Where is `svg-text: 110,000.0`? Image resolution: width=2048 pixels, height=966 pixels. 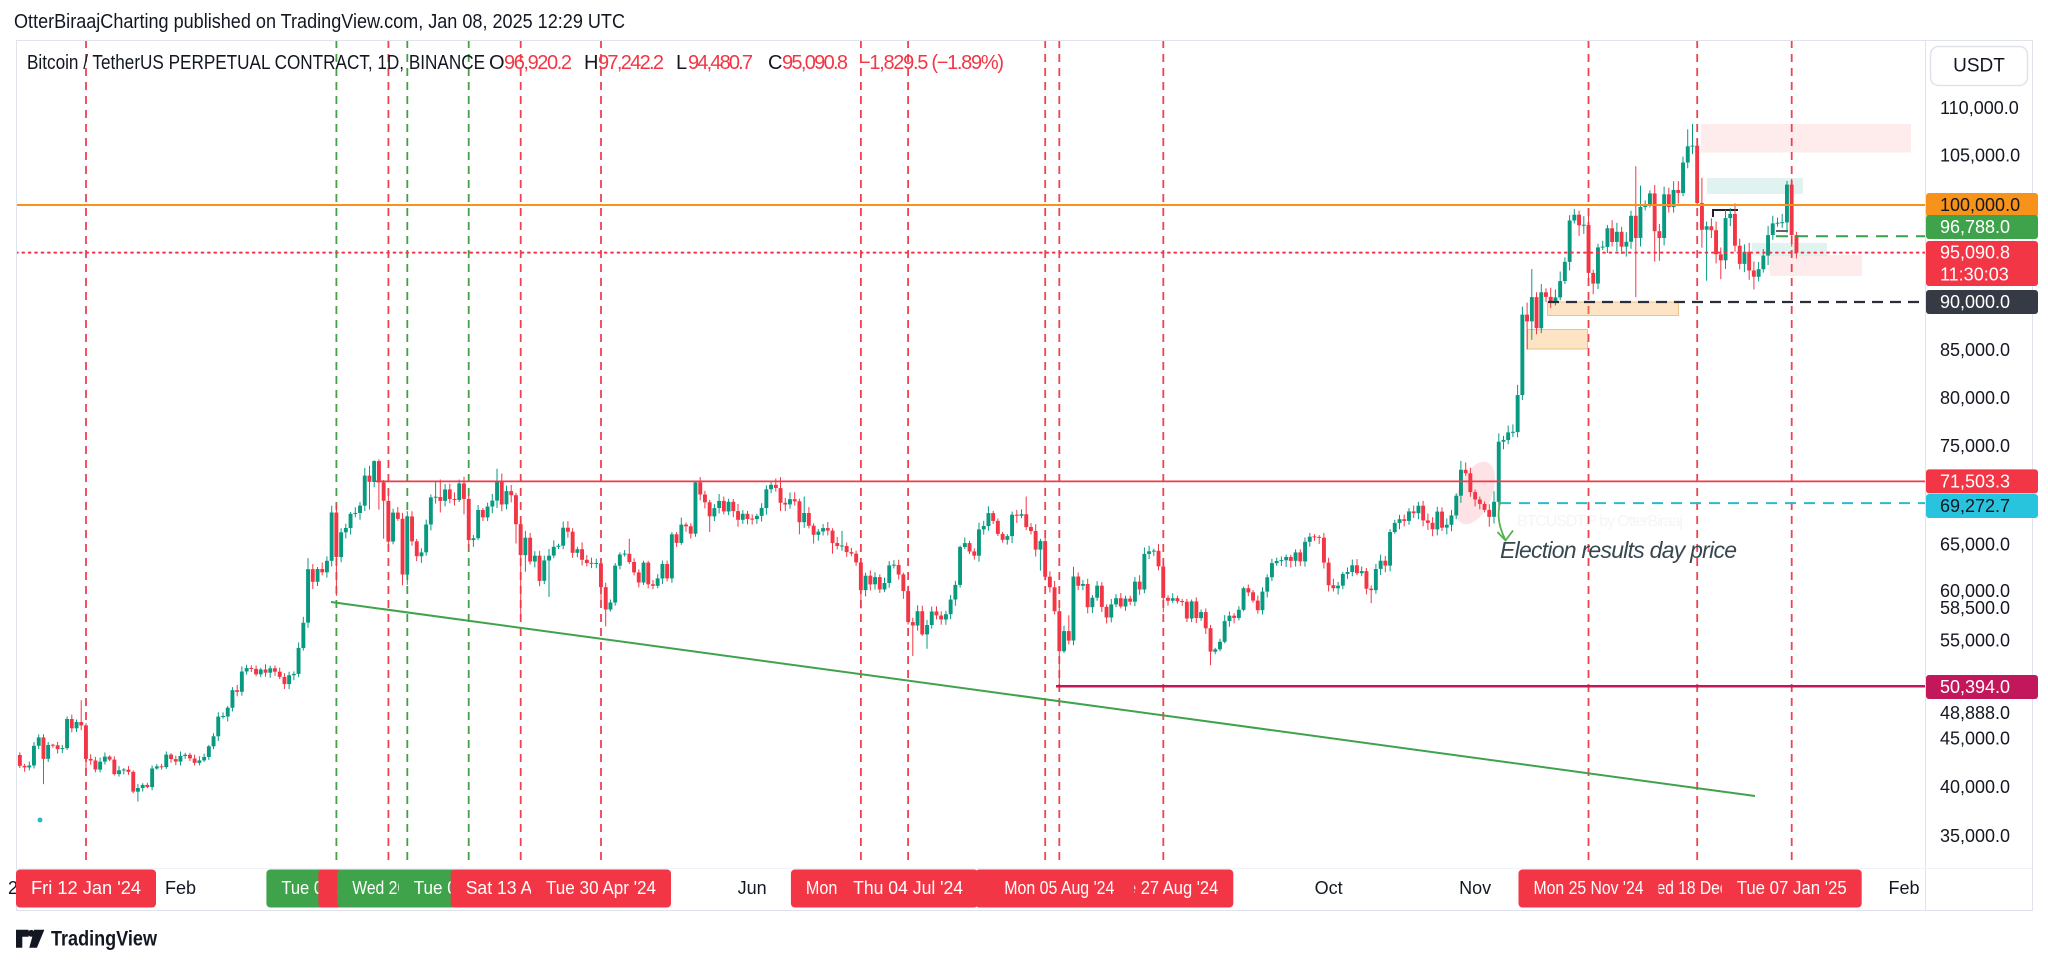
svg-text: 110,000.0 is located at coordinates (1979, 108).